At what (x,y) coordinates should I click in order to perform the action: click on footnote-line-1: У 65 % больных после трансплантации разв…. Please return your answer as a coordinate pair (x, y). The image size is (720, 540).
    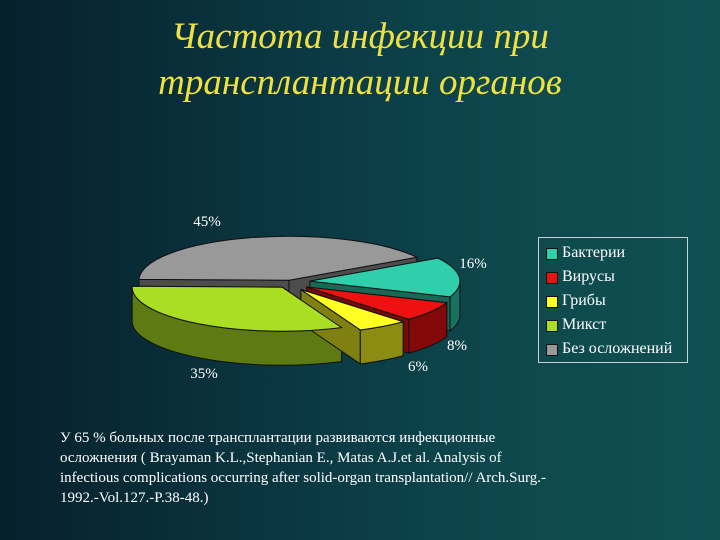
    Looking at the image, I should click on (278, 438).